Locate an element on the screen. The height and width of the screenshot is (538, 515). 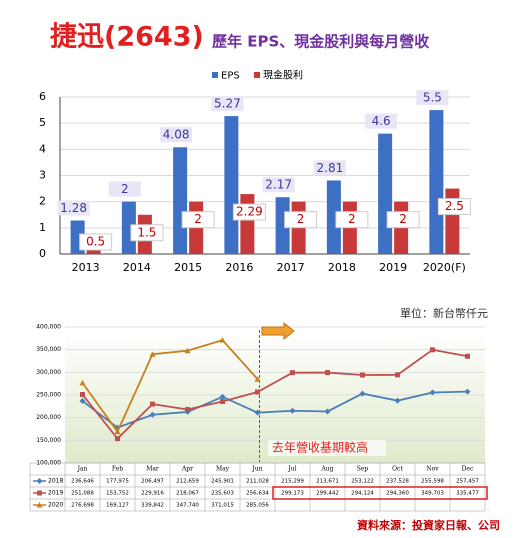
legend-label: 現金股利 is located at coordinates (283, 75).